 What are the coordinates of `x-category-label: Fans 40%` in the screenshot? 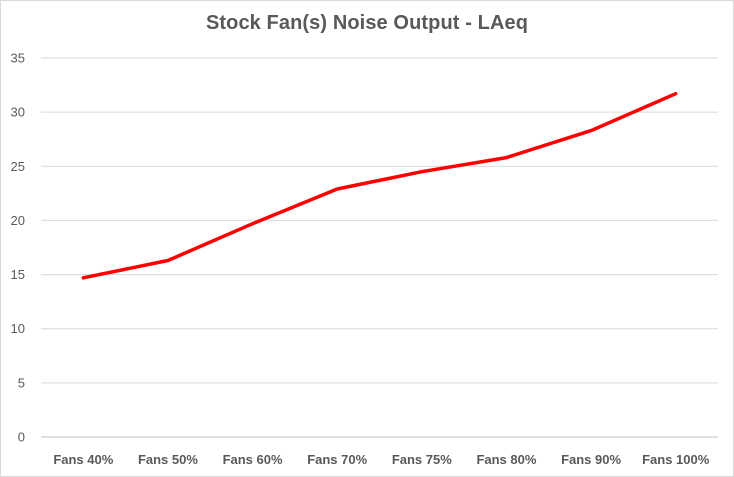 It's located at (83, 459).